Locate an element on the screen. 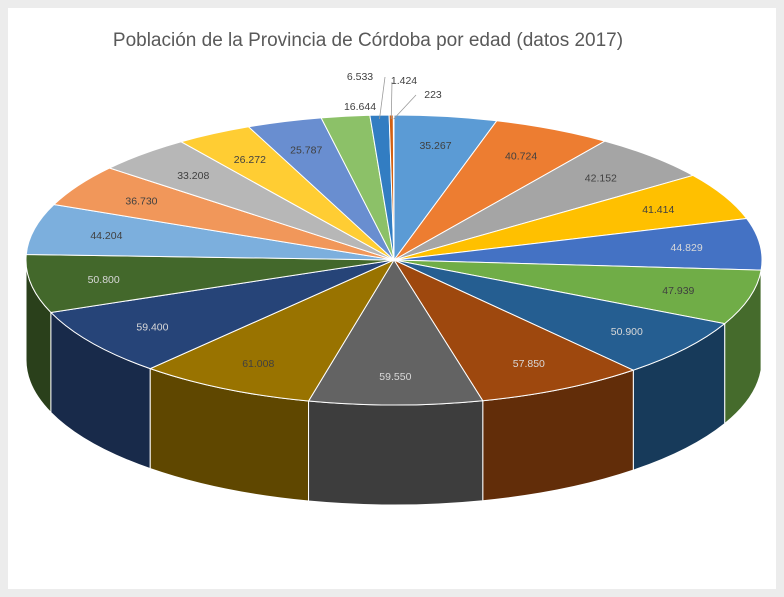  slice-label-19: 1.424 is located at coordinates (404, 81).